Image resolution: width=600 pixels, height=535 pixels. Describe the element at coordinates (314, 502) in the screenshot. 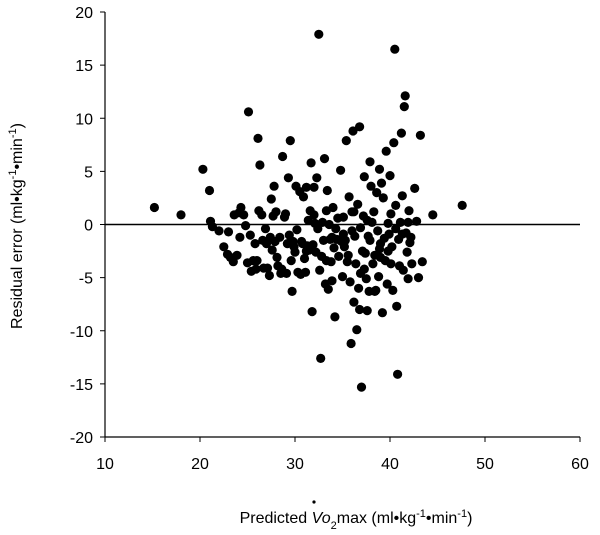

I see `vdot-accent` at that location.